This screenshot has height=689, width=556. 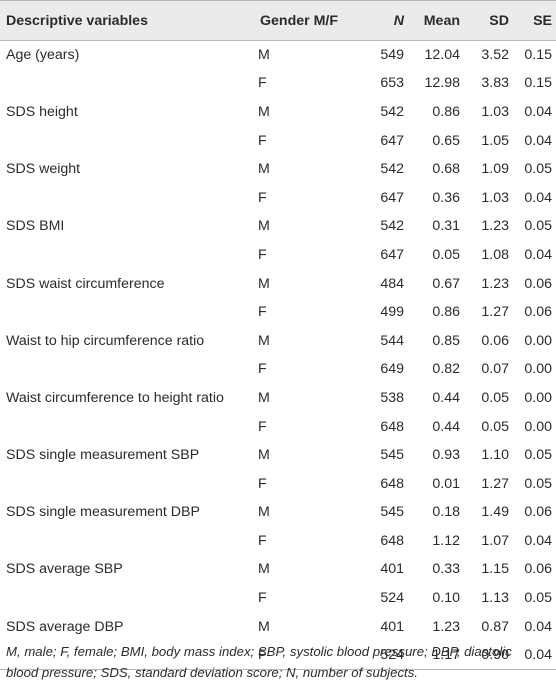 I want to click on cell-variable: SDS BMI, so click(x=35, y=226).